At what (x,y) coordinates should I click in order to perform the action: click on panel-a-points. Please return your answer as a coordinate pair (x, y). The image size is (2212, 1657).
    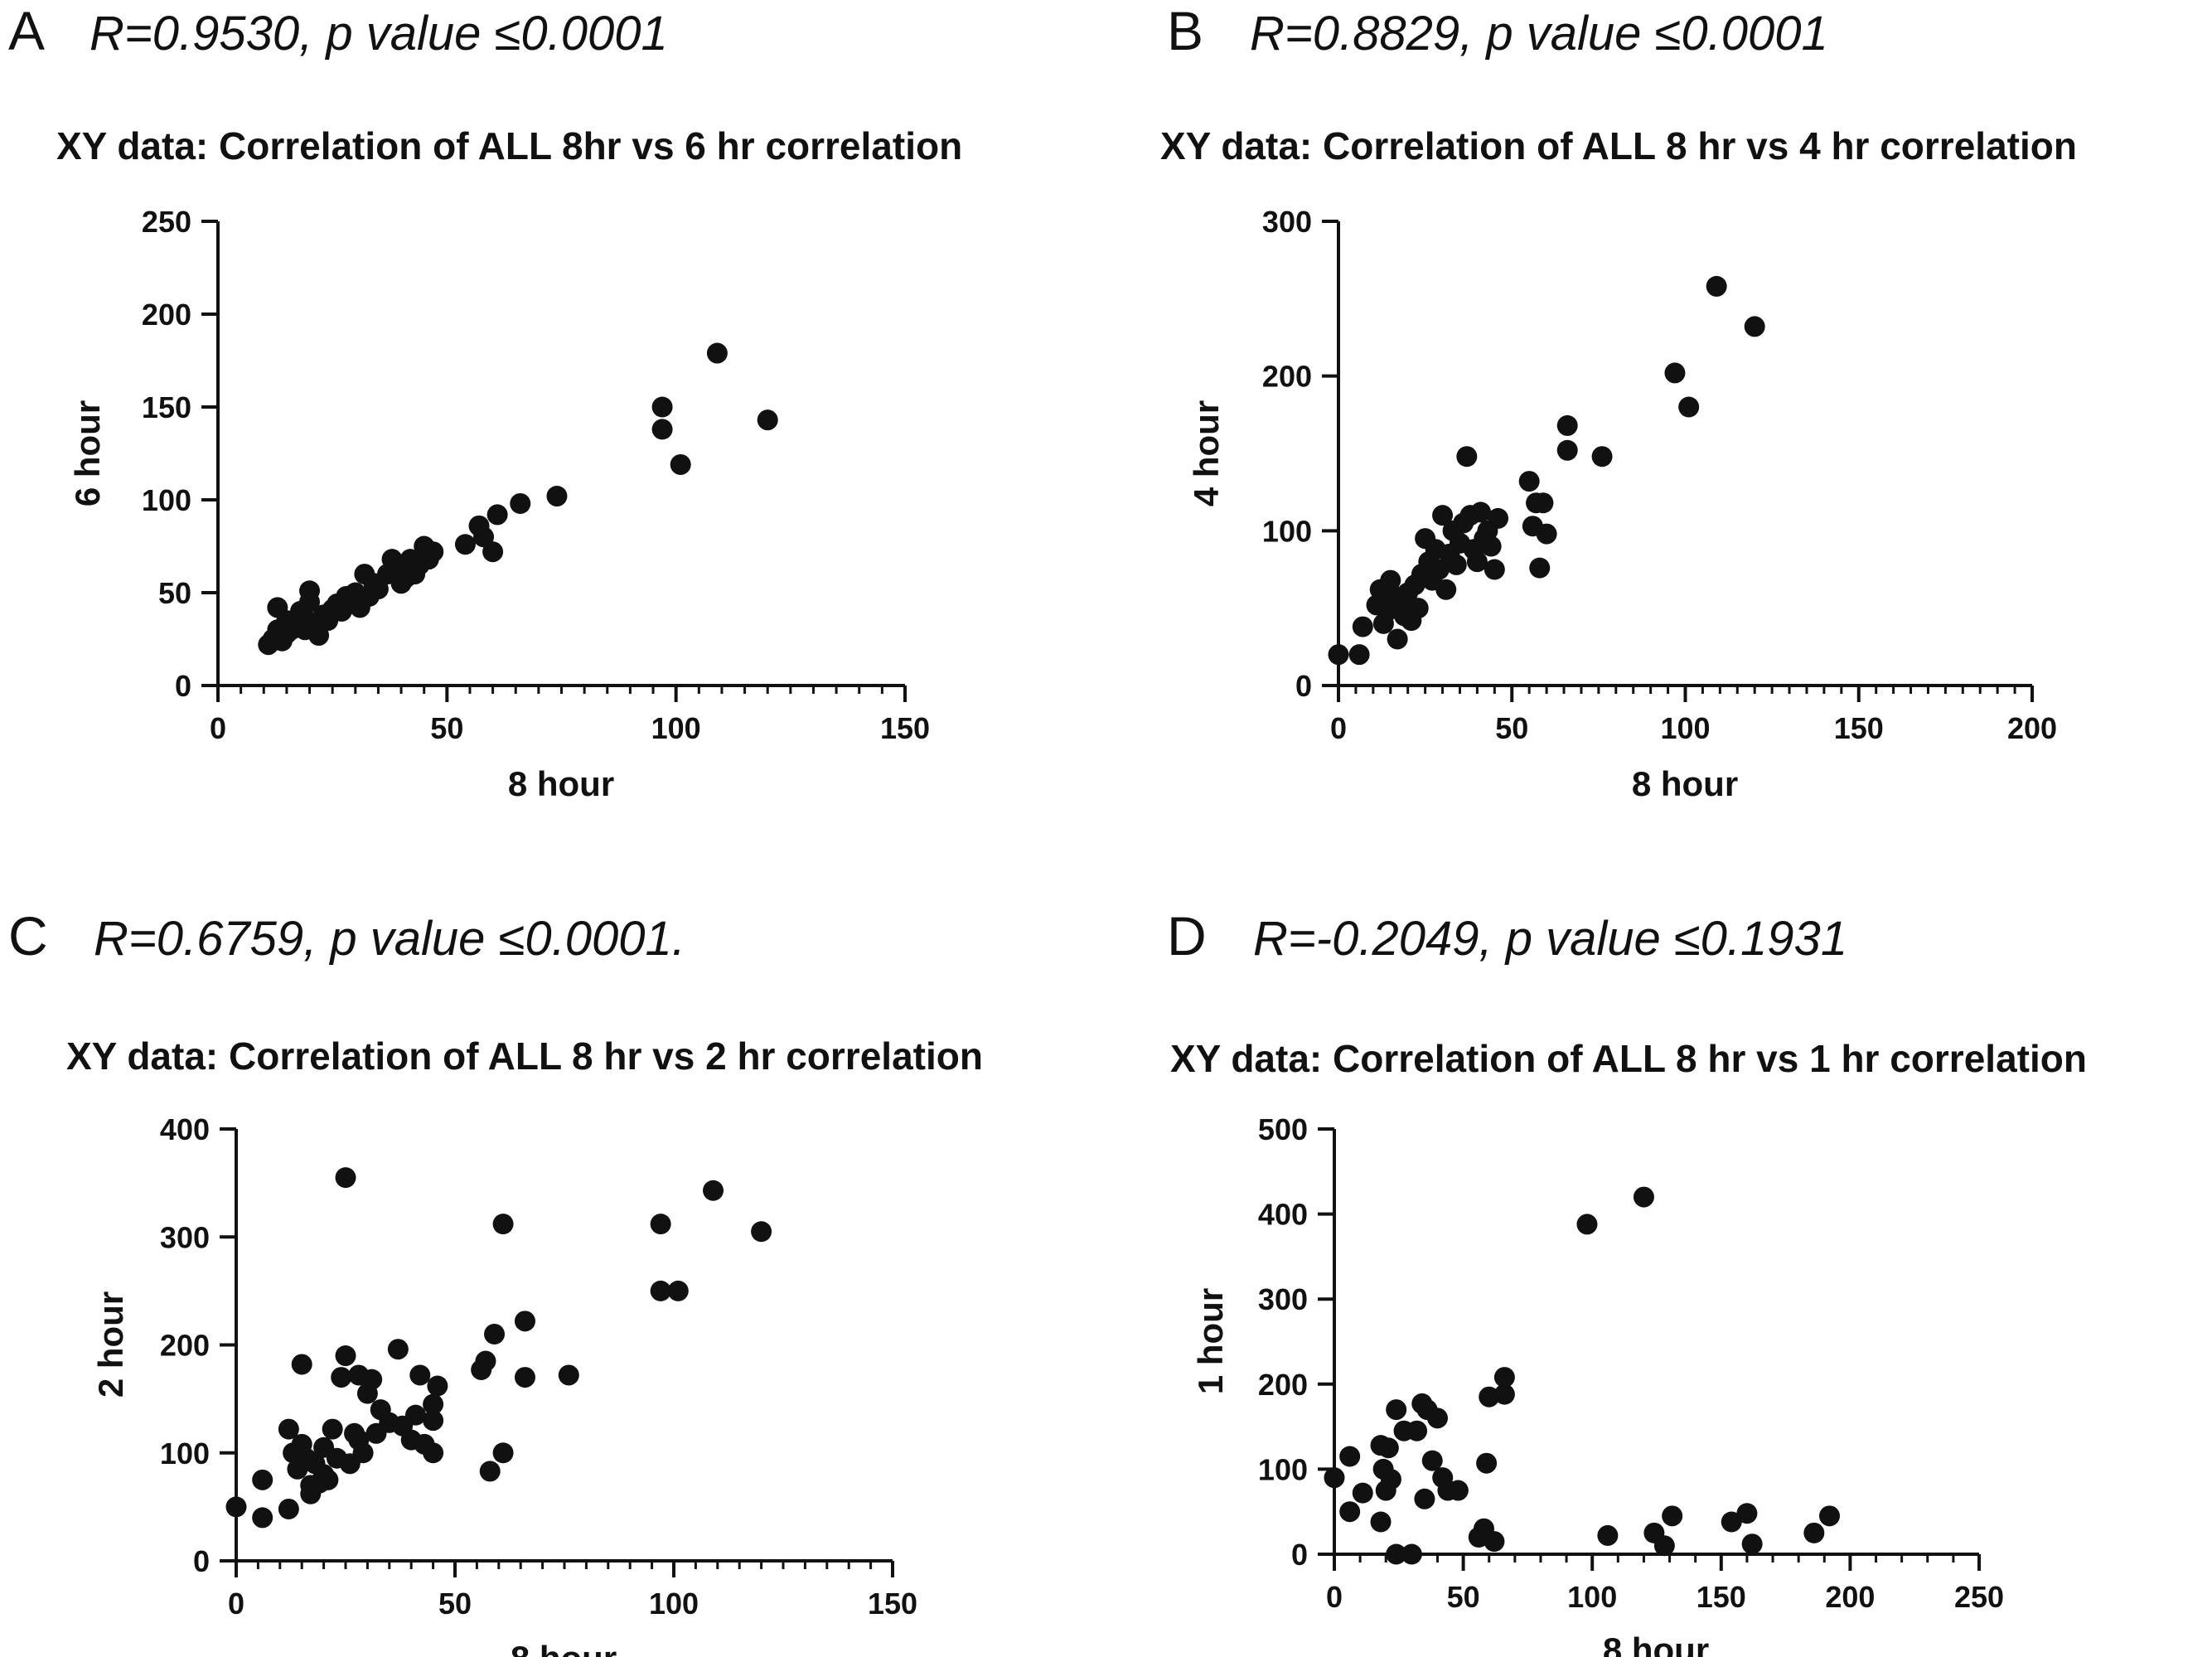
    Looking at the image, I should click on (518, 499).